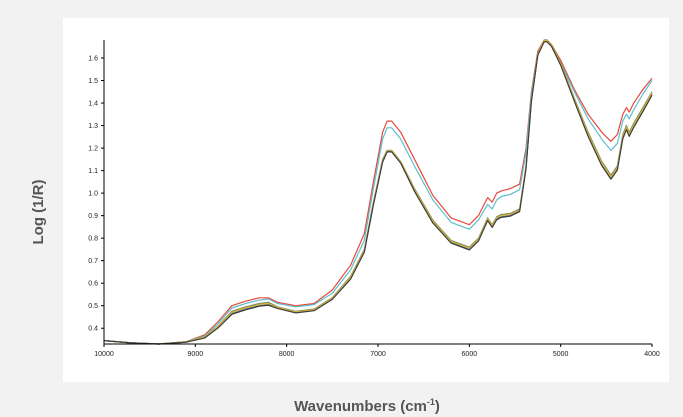 This screenshot has height=417, width=683. Describe the element at coordinates (93, 239) in the screenshot. I see `y-tick-label: 0.8` at that location.